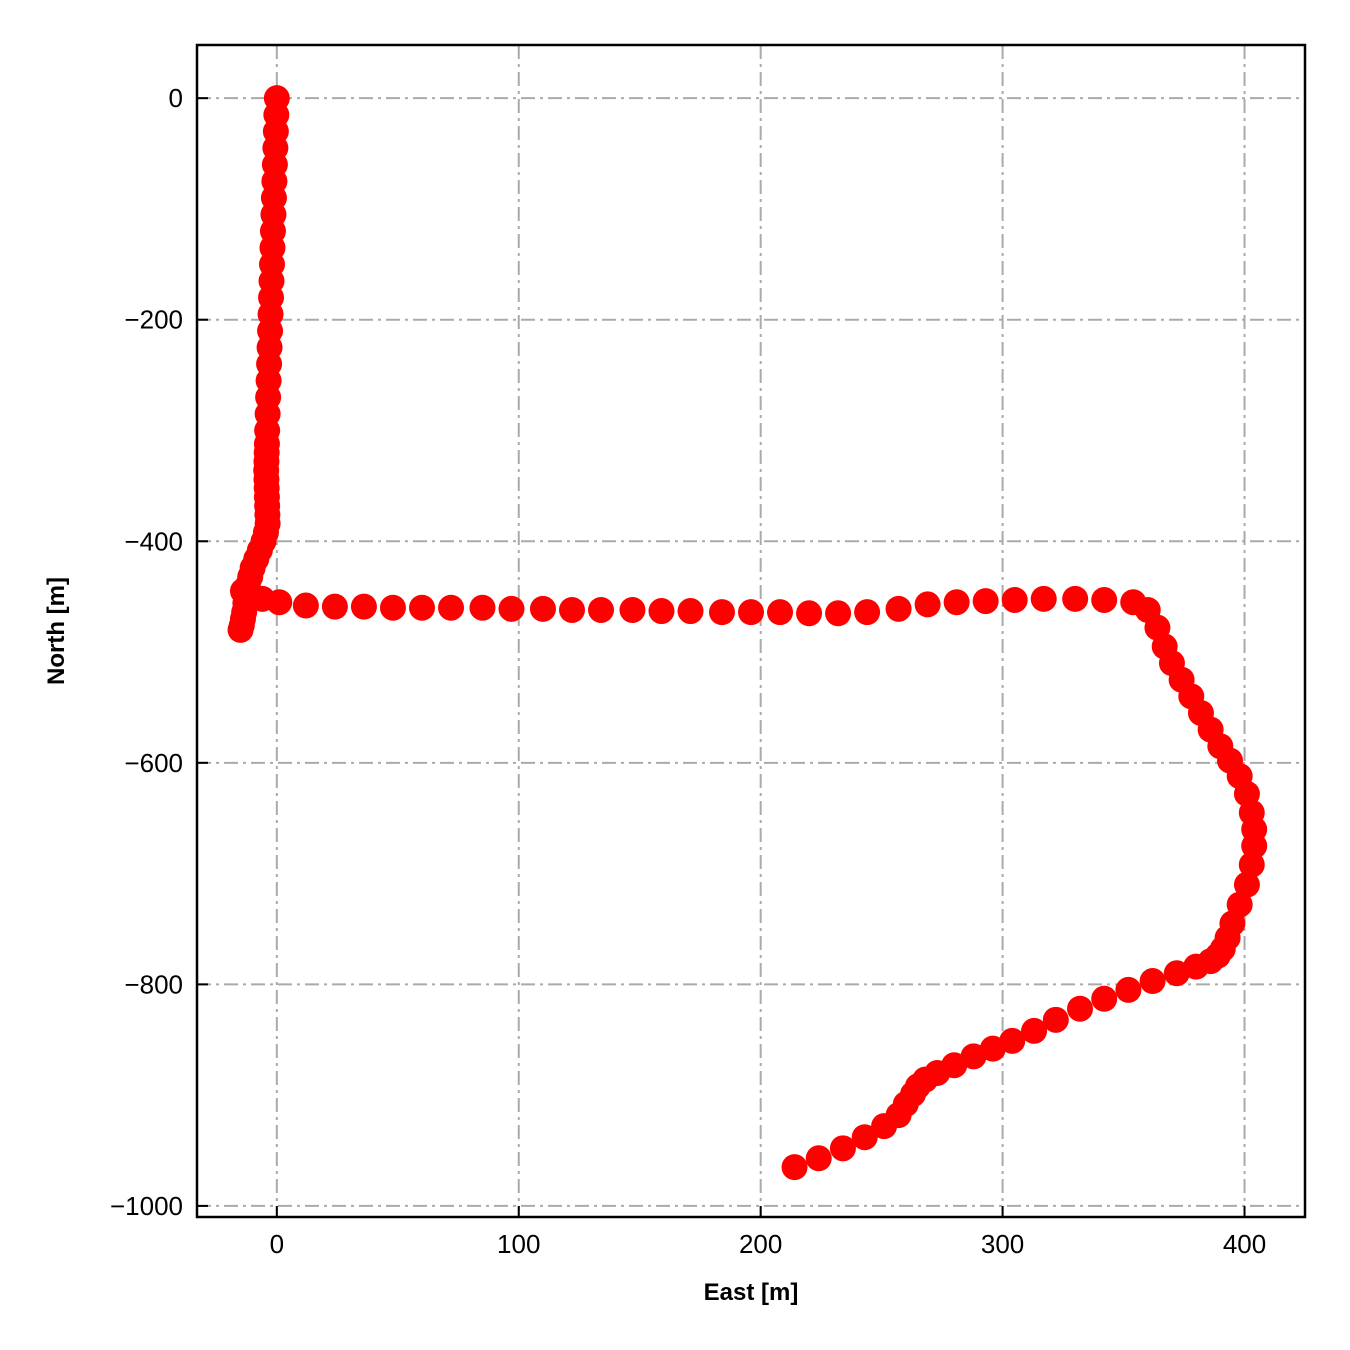 The width and height of the screenshot is (1350, 1350). I want to click on x-tick-label: 200, so click(760, 1244).